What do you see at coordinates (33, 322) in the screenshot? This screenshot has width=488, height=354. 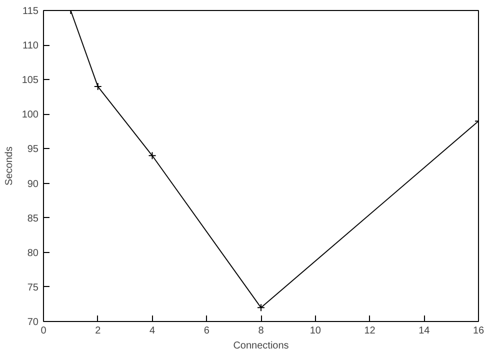 I see `y-tick-label: 70` at bounding box center [33, 322].